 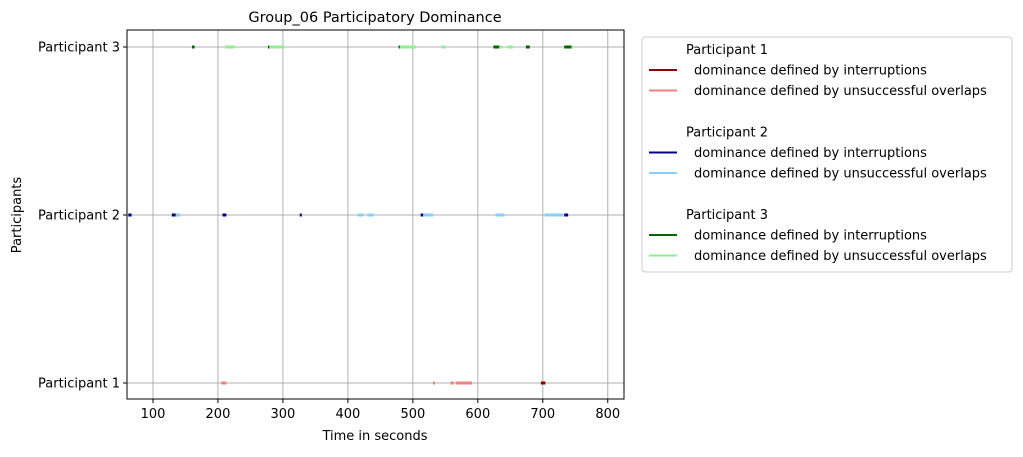 What do you see at coordinates (412, 414) in the screenshot?
I see `x-tick-label: 500` at bounding box center [412, 414].